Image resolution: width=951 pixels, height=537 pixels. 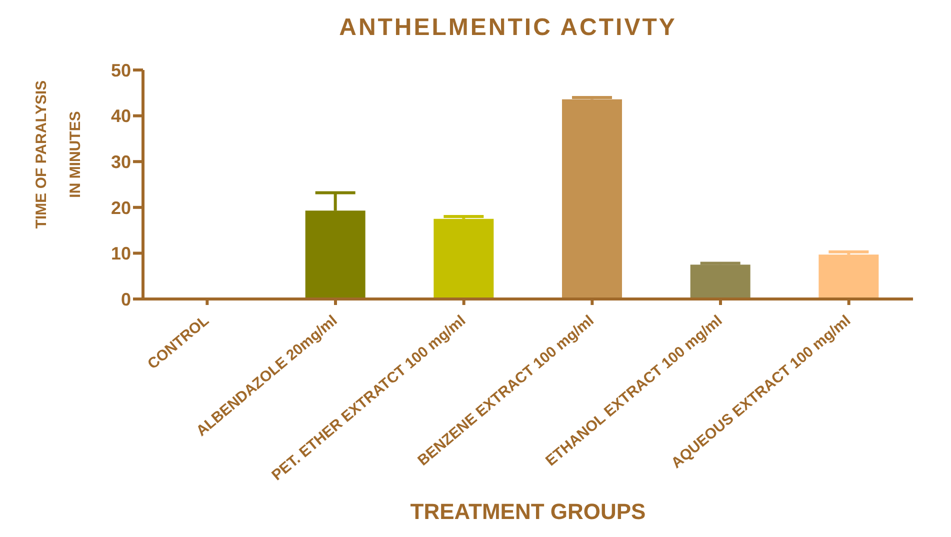 I want to click on y-tick-label: 30, so click(x=120, y=162).